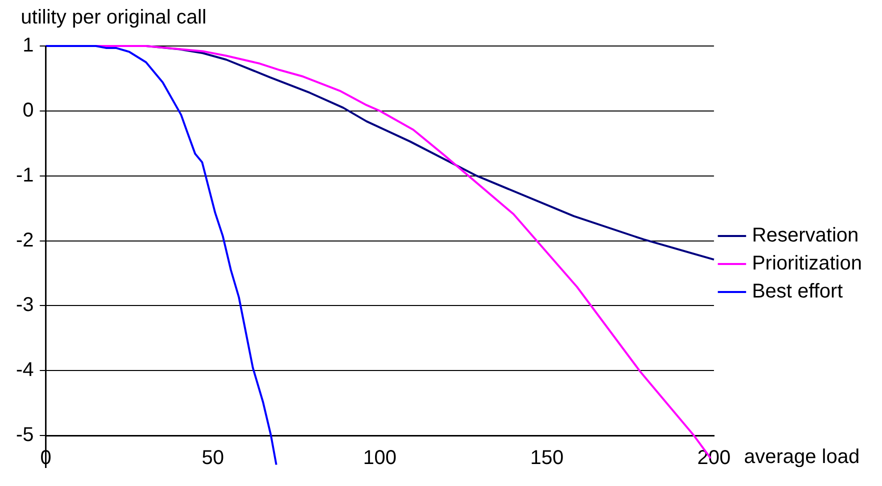 This screenshot has height=486, width=882. What do you see at coordinates (805, 235) in the screenshot?
I see `legend-label: Reservation` at bounding box center [805, 235].